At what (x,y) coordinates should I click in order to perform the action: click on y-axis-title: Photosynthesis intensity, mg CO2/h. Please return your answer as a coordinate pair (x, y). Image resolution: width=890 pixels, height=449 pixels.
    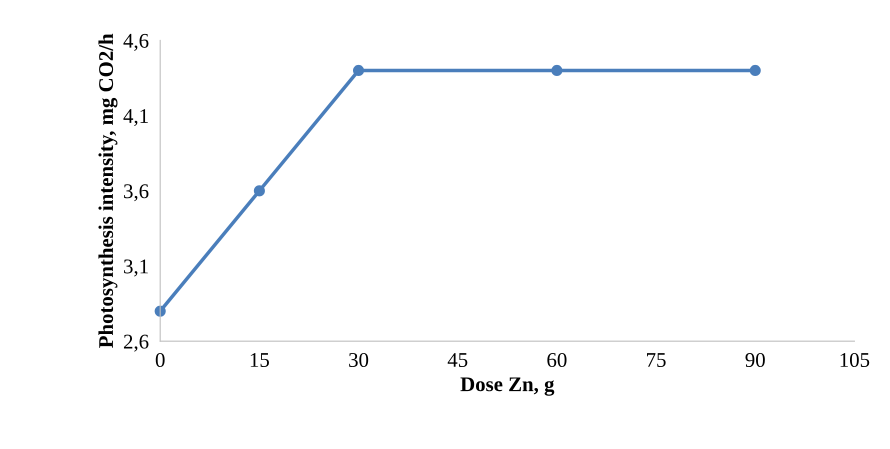
    Looking at the image, I should click on (108, 191).